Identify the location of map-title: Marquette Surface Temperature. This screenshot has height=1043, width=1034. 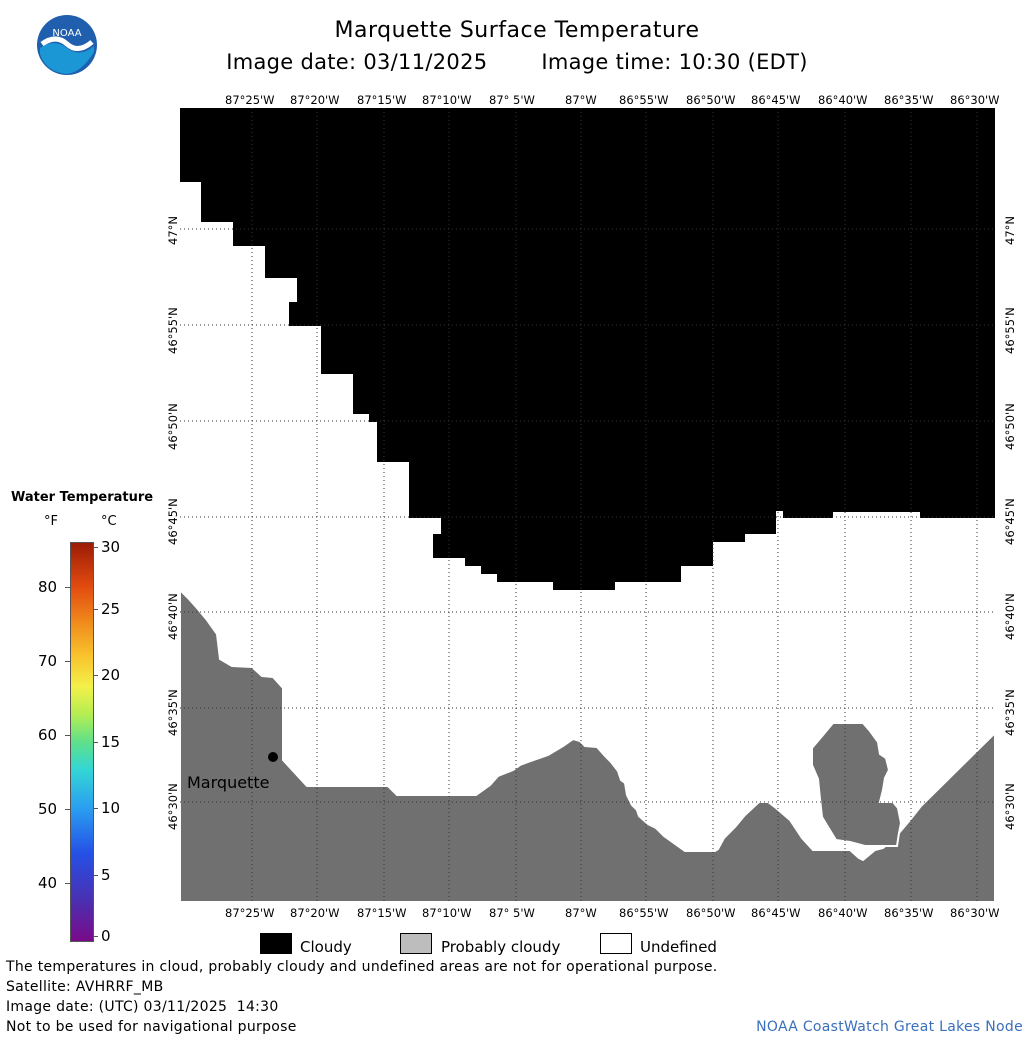
(517, 30).